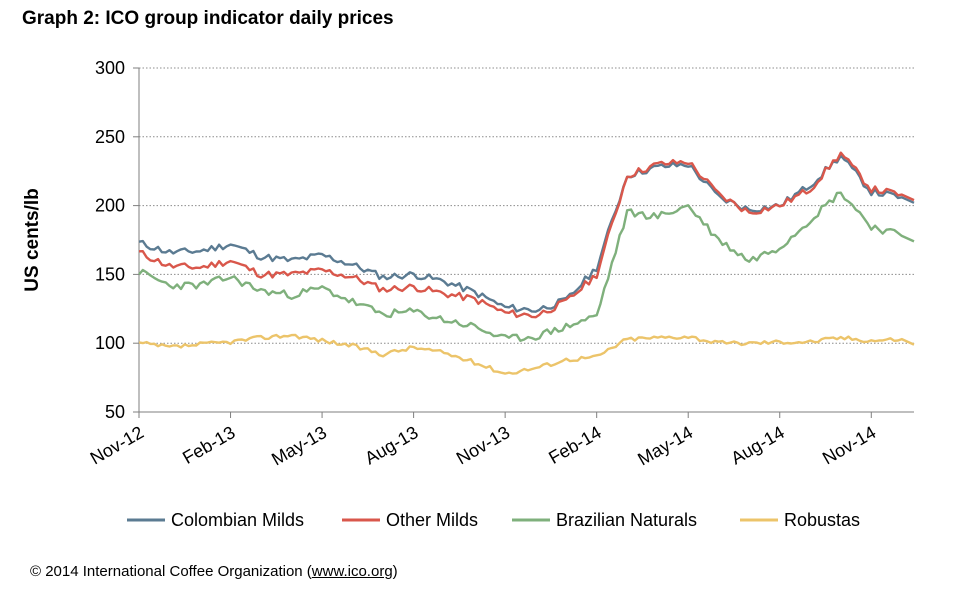 The width and height of the screenshot is (954, 605). What do you see at coordinates (352, 571) in the screenshot?
I see `footer-link: www.ico.org` at bounding box center [352, 571].